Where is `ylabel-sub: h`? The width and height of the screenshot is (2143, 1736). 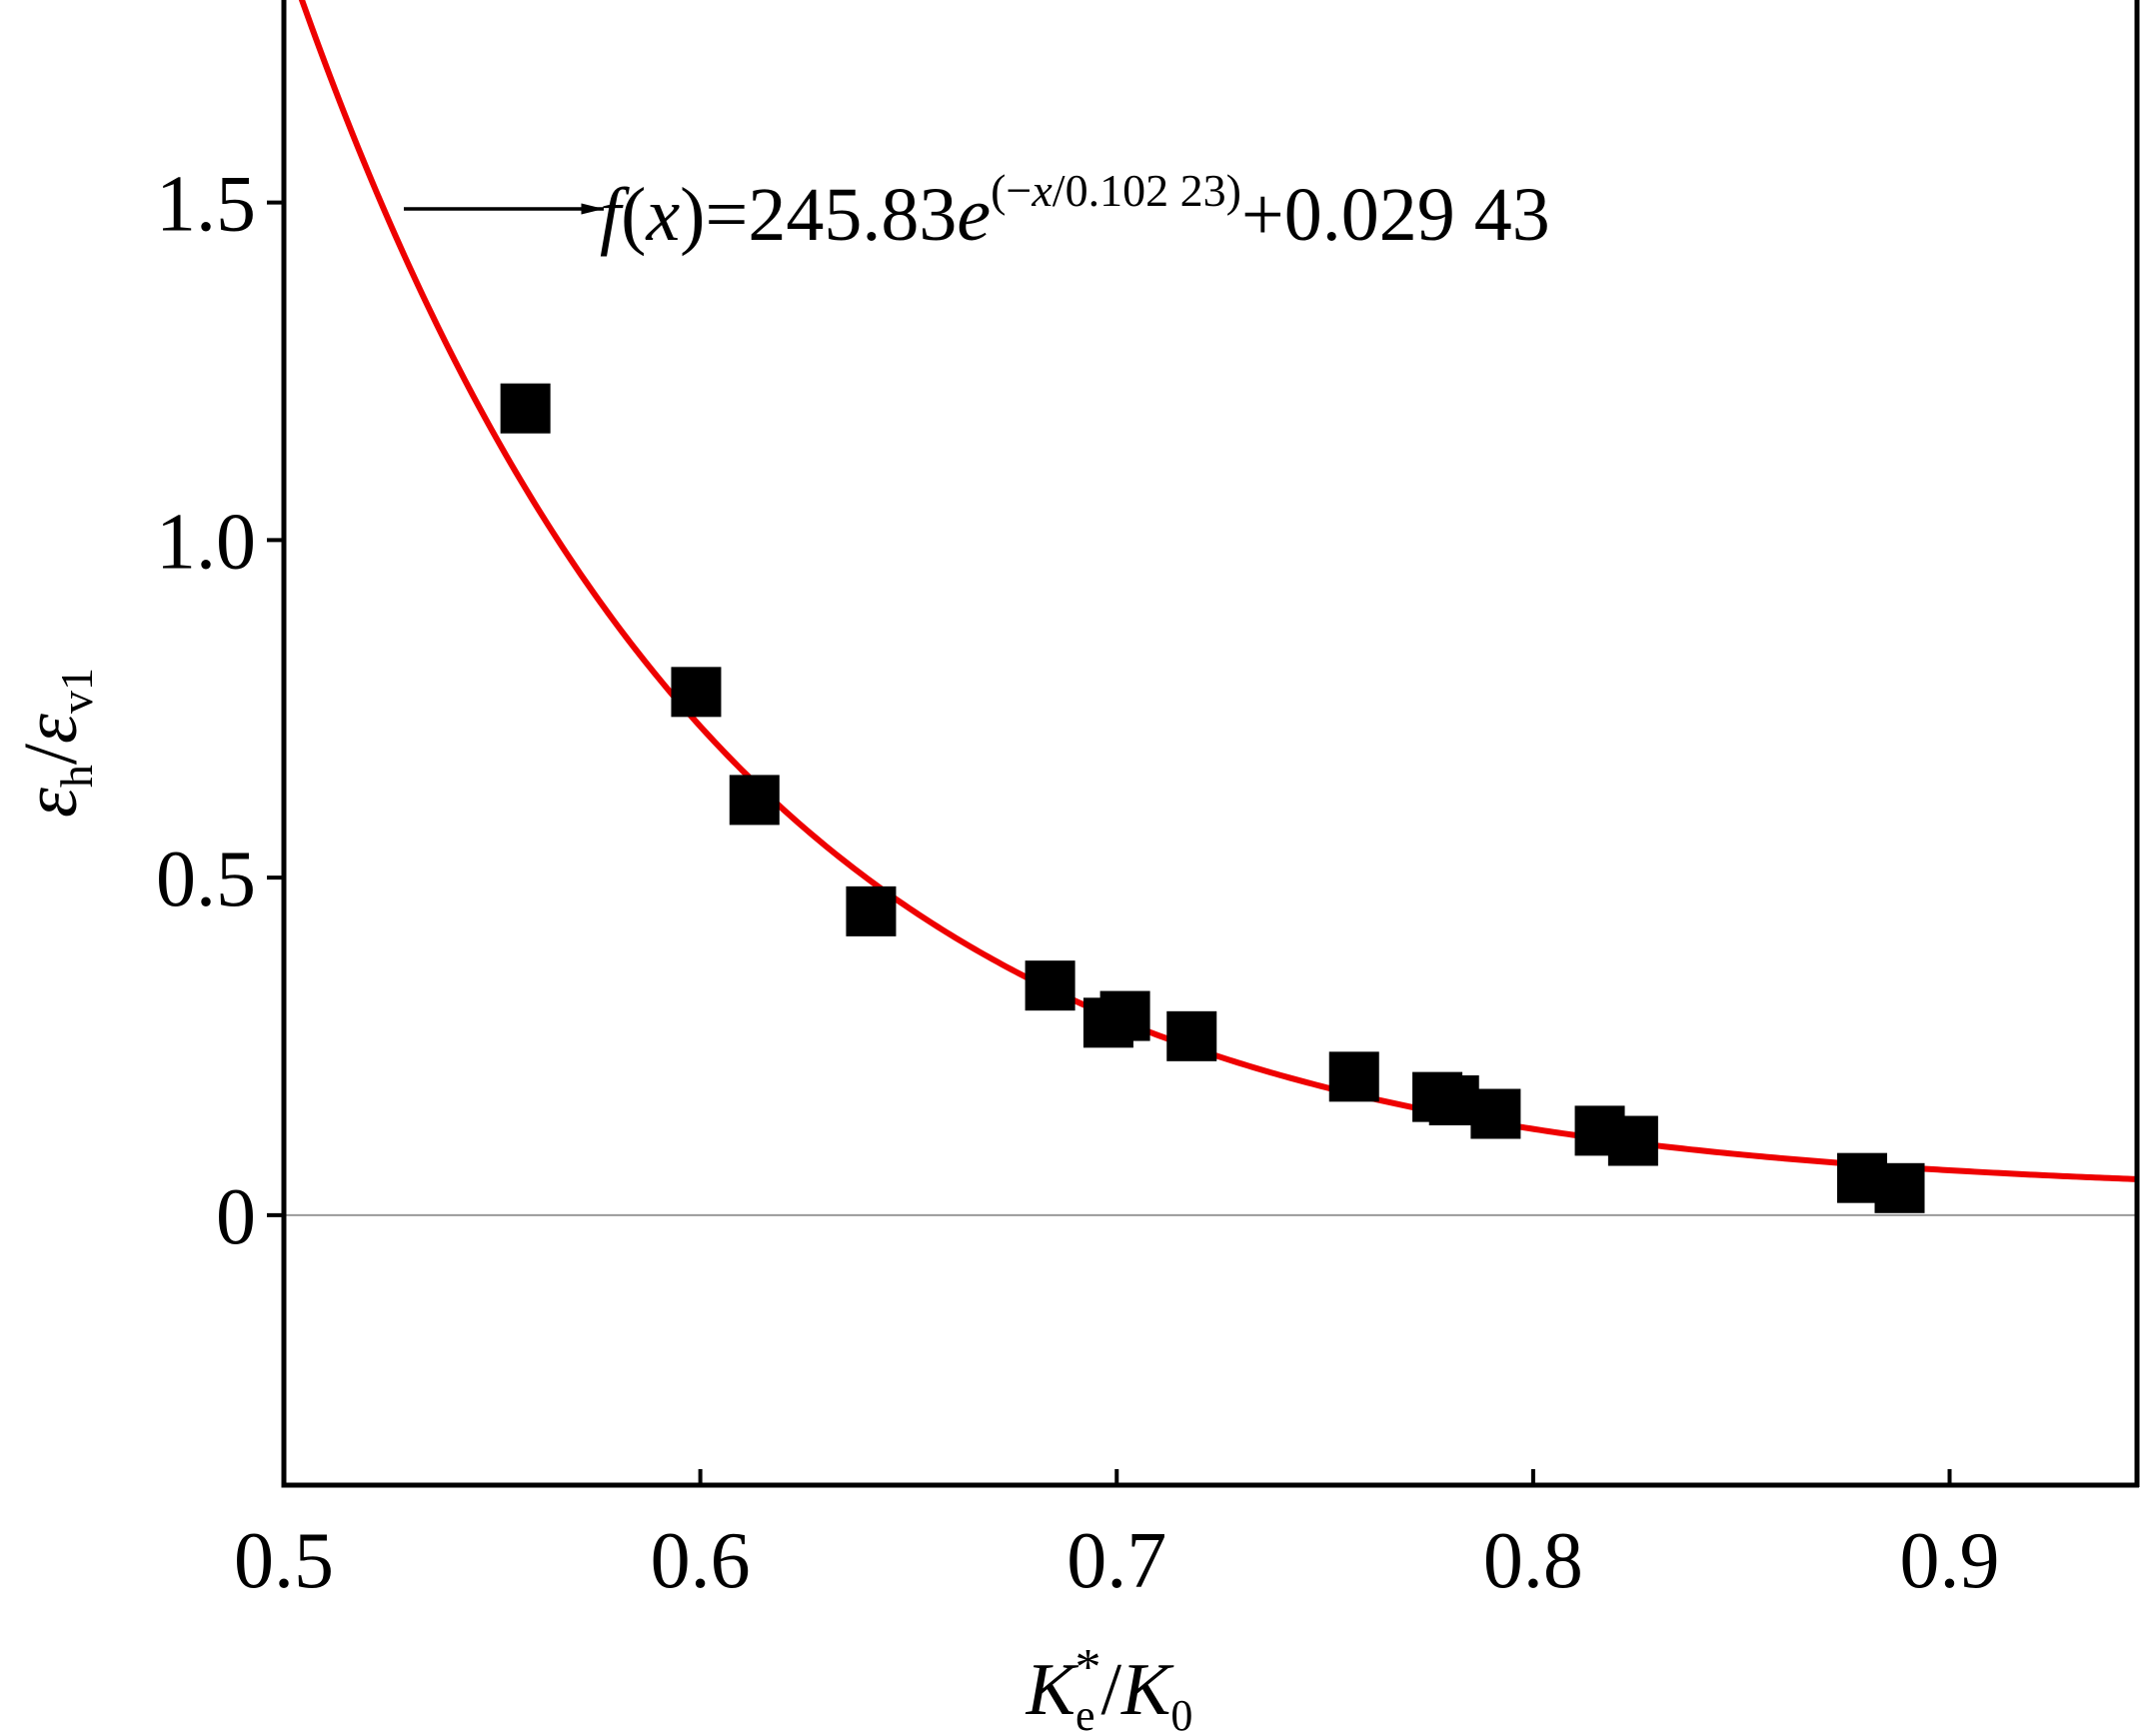
ylabel-sub: h is located at coordinates (76, 776).